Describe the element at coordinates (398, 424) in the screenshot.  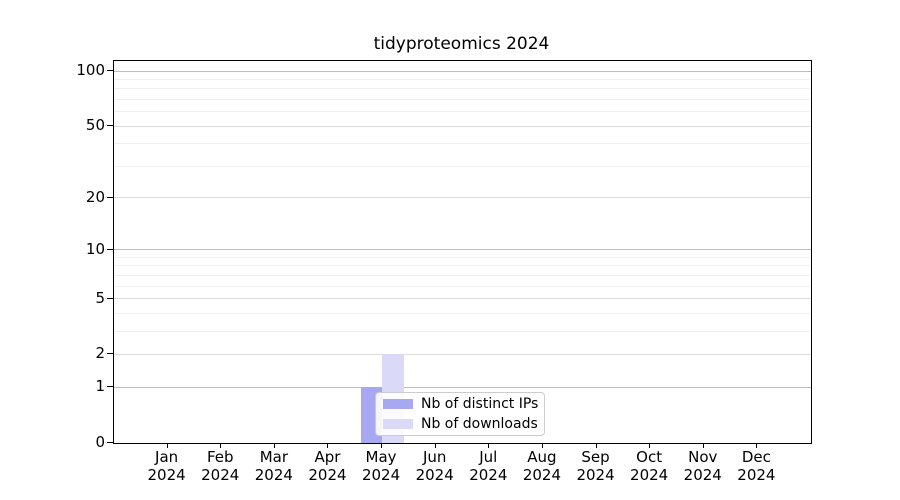
I see `legend-swatch-downloads` at that location.